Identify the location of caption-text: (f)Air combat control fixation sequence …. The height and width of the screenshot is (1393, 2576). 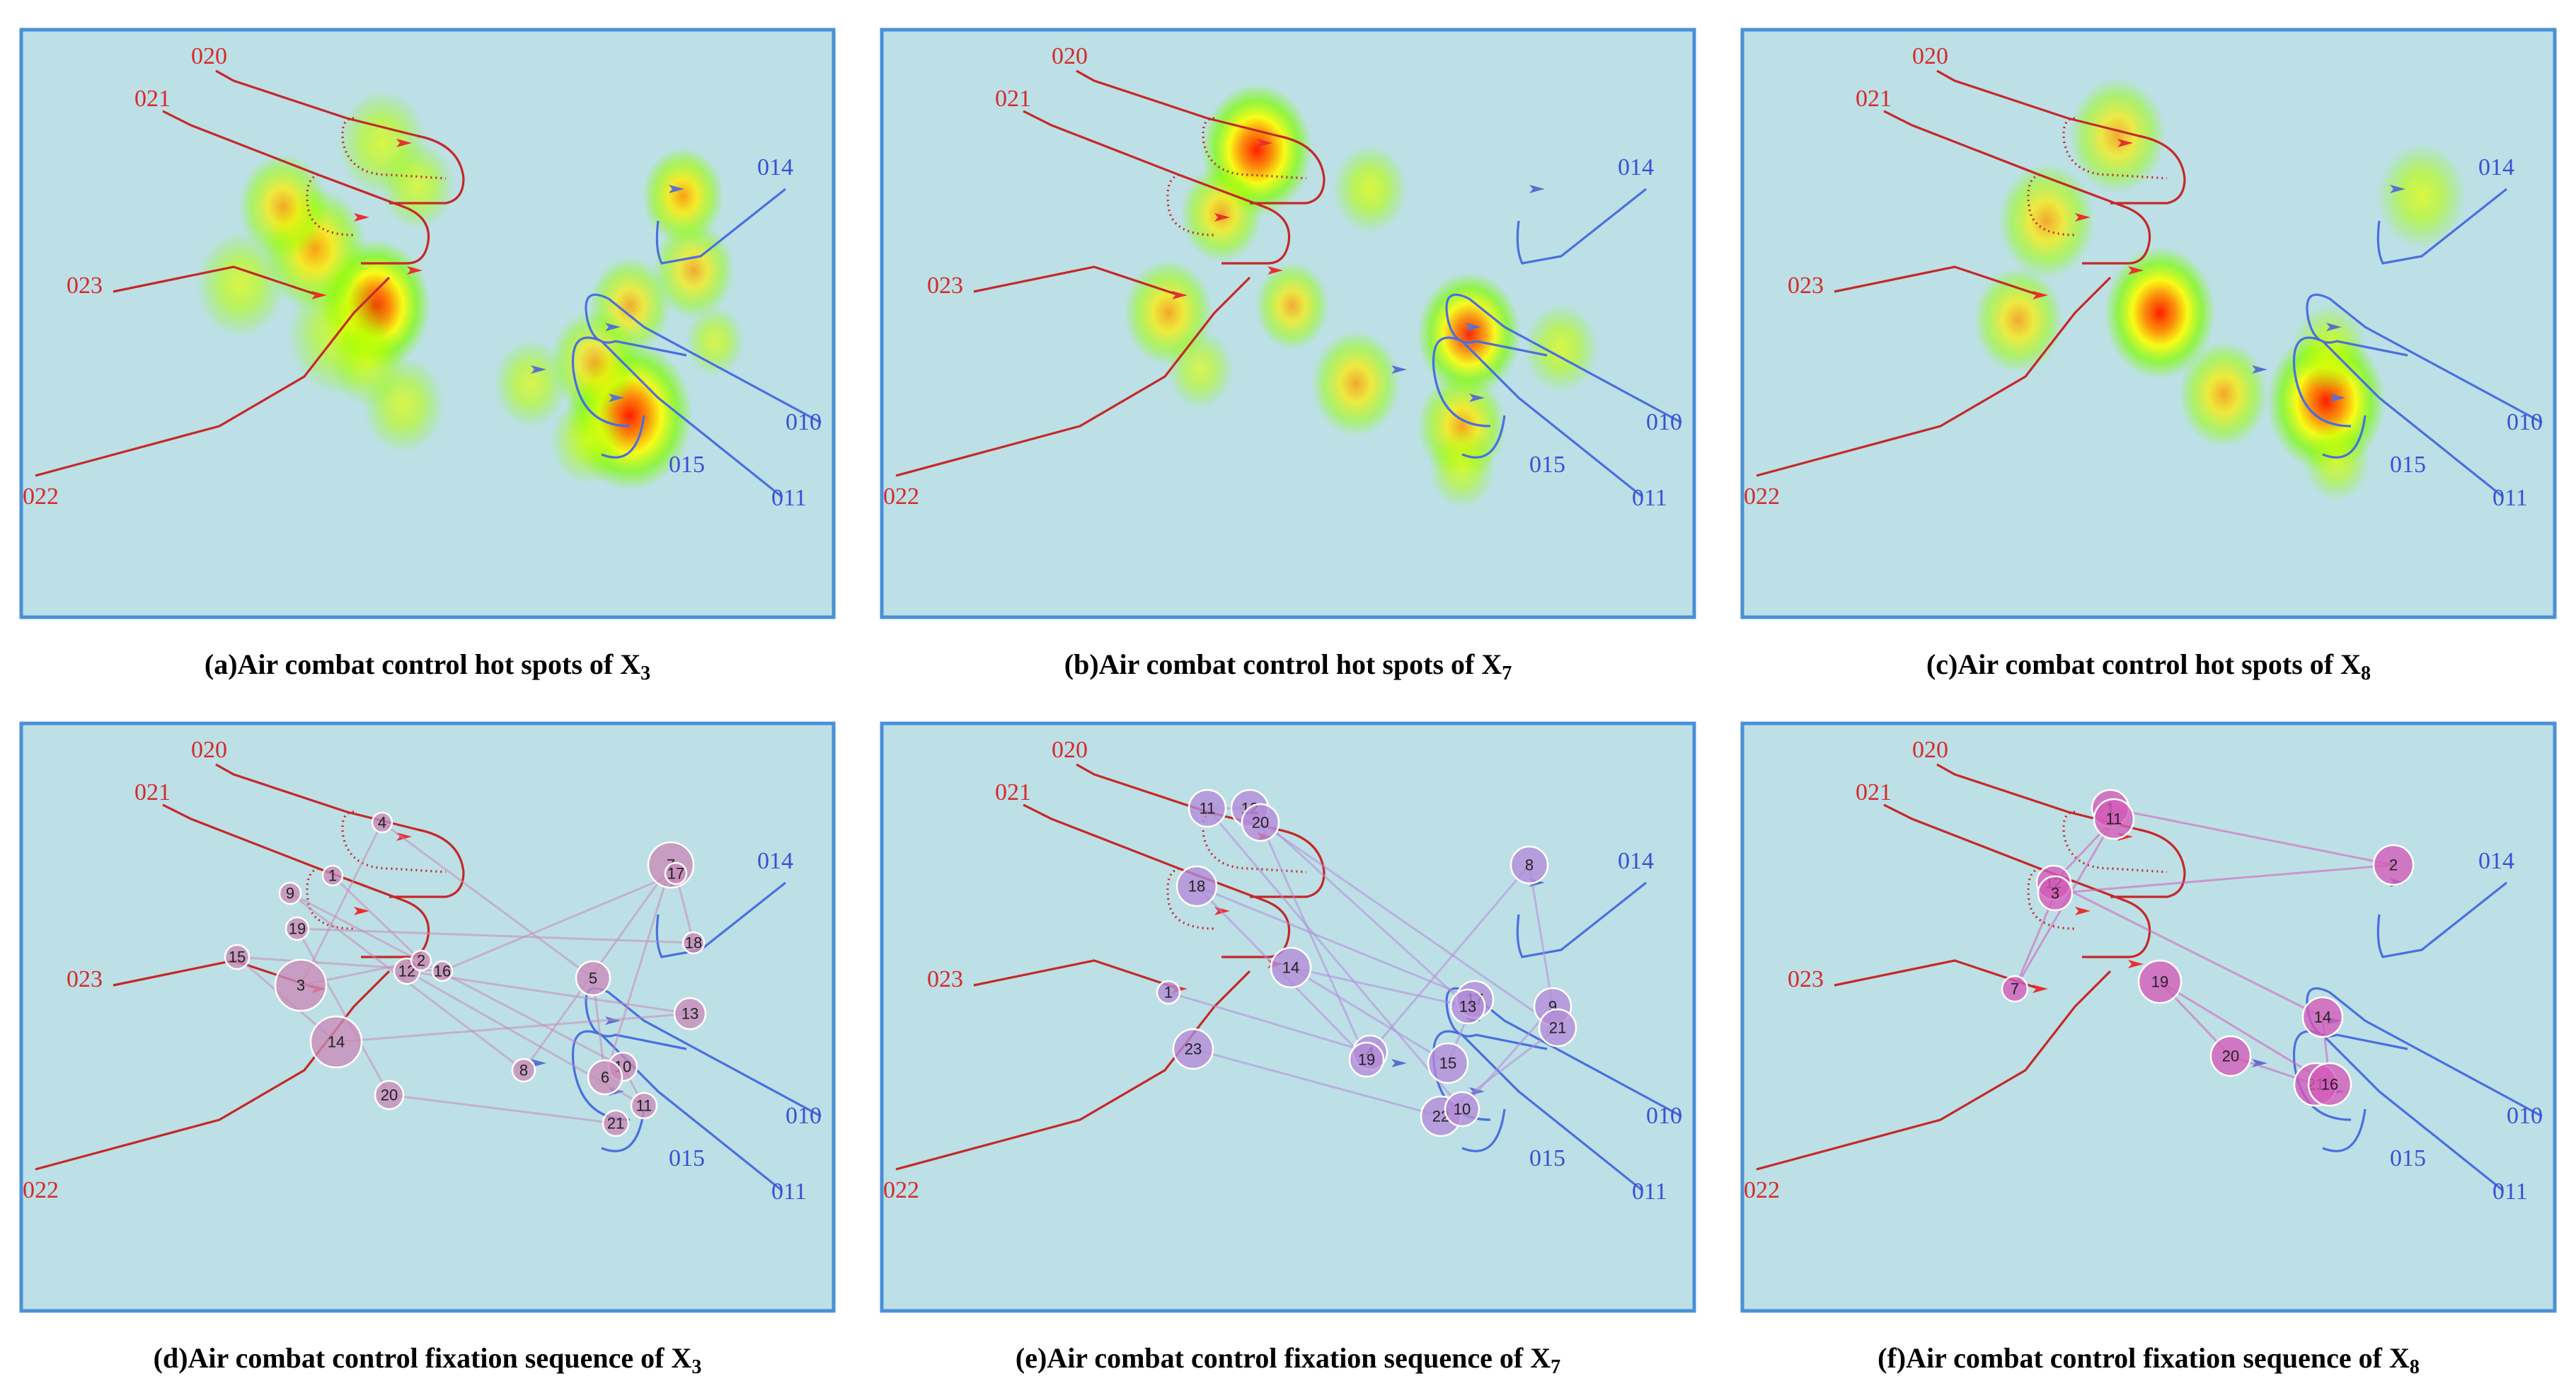
(2144, 1358).